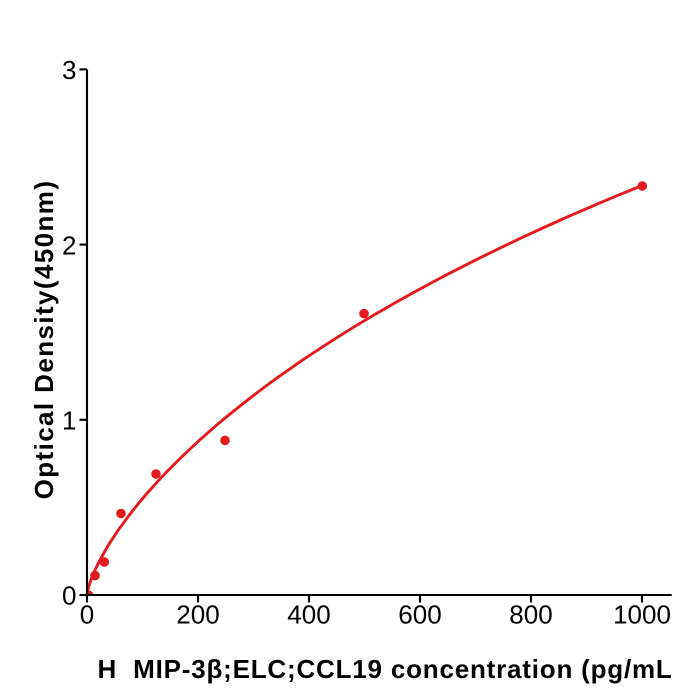 The height and width of the screenshot is (700, 700). Describe the element at coordinates (642, 615) in the screenshot. I see `svg-text: 1000` at that location.